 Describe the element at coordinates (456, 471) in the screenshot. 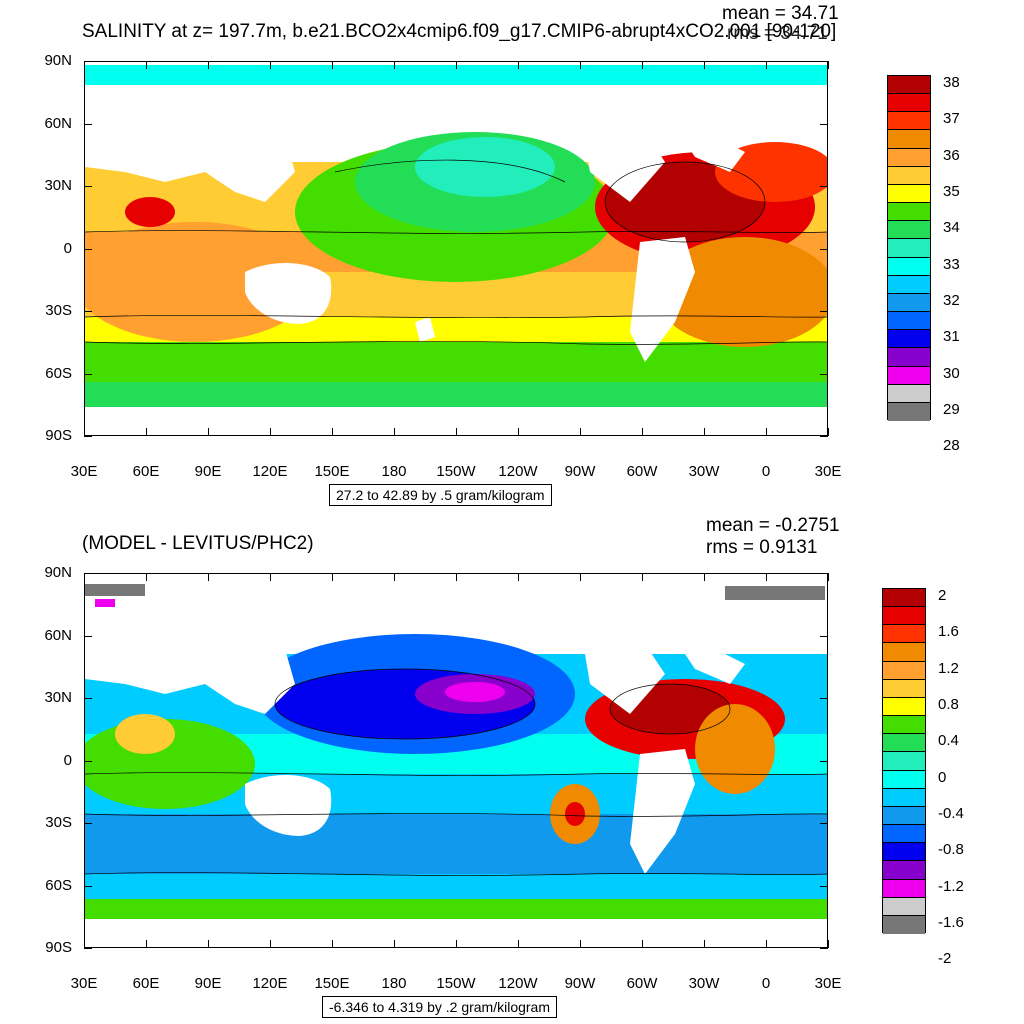

I see `panel1-lon-label: 150W` at that location.